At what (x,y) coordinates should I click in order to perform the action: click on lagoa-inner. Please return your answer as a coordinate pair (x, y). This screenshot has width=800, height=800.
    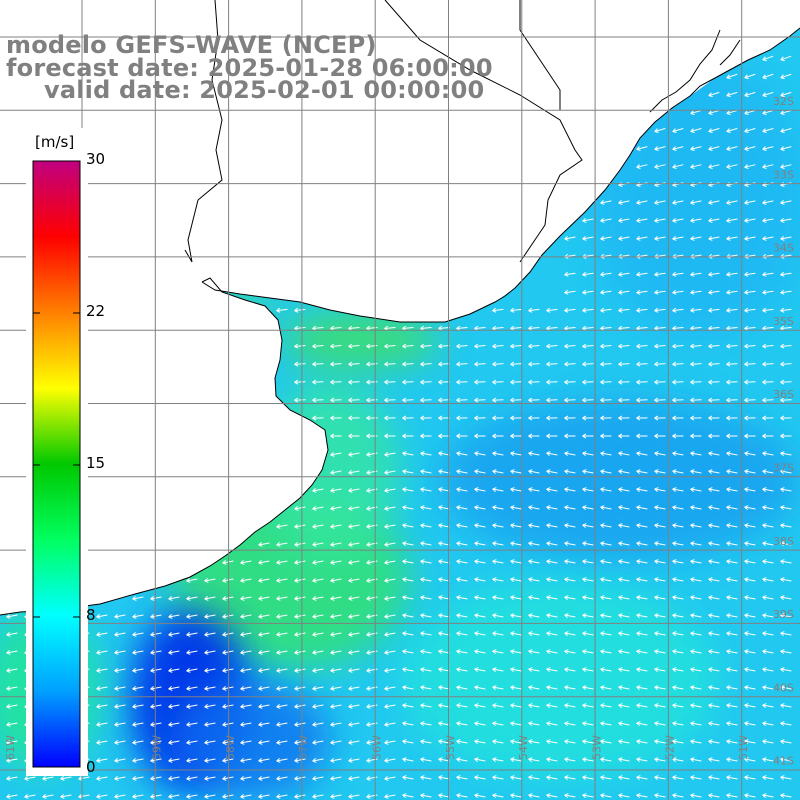
    Looking at the image, I should click on (730, 52).